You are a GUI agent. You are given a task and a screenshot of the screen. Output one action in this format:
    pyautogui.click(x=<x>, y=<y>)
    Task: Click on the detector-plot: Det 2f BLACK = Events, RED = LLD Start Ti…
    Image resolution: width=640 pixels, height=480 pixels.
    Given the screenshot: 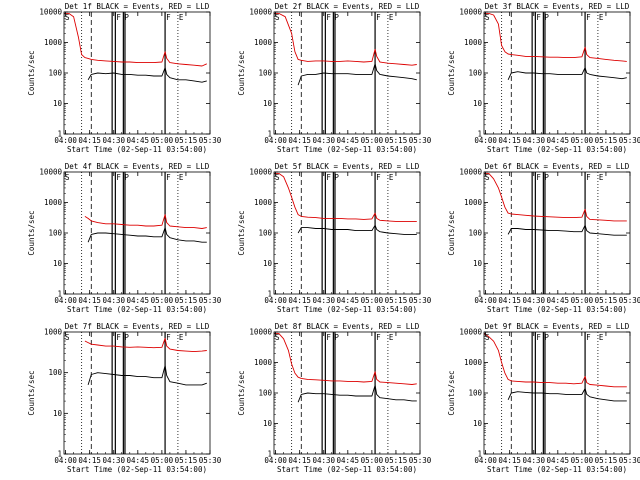 What is the action you would take?
    pyautogui.click(x=334, y=78)
    